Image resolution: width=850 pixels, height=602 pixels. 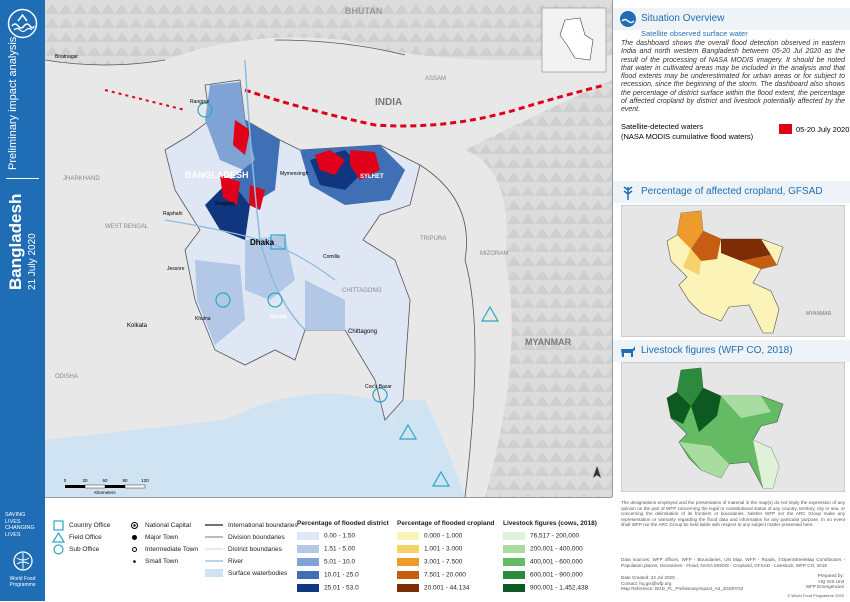 I want to click on coast-water, so click(x=420, y=448).